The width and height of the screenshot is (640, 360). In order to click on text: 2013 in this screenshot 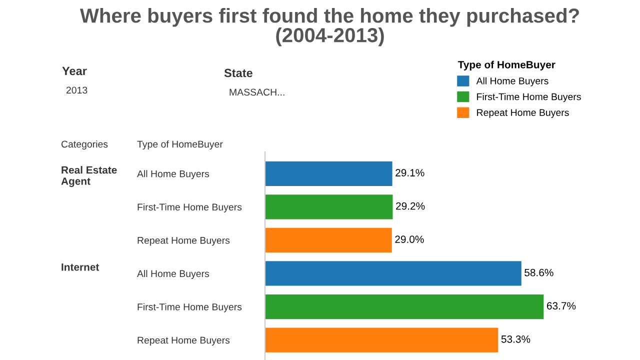, I will do `click(77, 90)`.